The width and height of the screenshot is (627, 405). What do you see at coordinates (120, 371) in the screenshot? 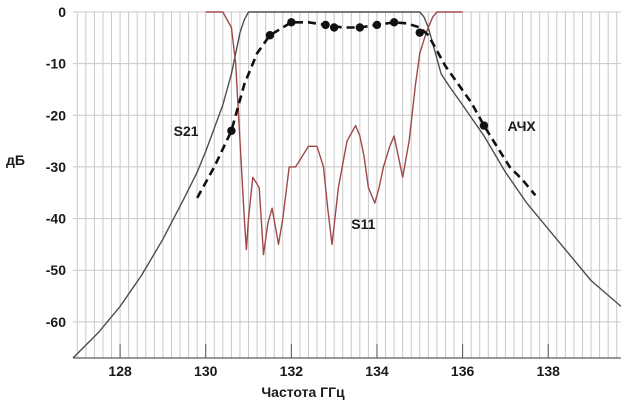
I see `x-tick-label: 128` at bounding box center [120, 371].